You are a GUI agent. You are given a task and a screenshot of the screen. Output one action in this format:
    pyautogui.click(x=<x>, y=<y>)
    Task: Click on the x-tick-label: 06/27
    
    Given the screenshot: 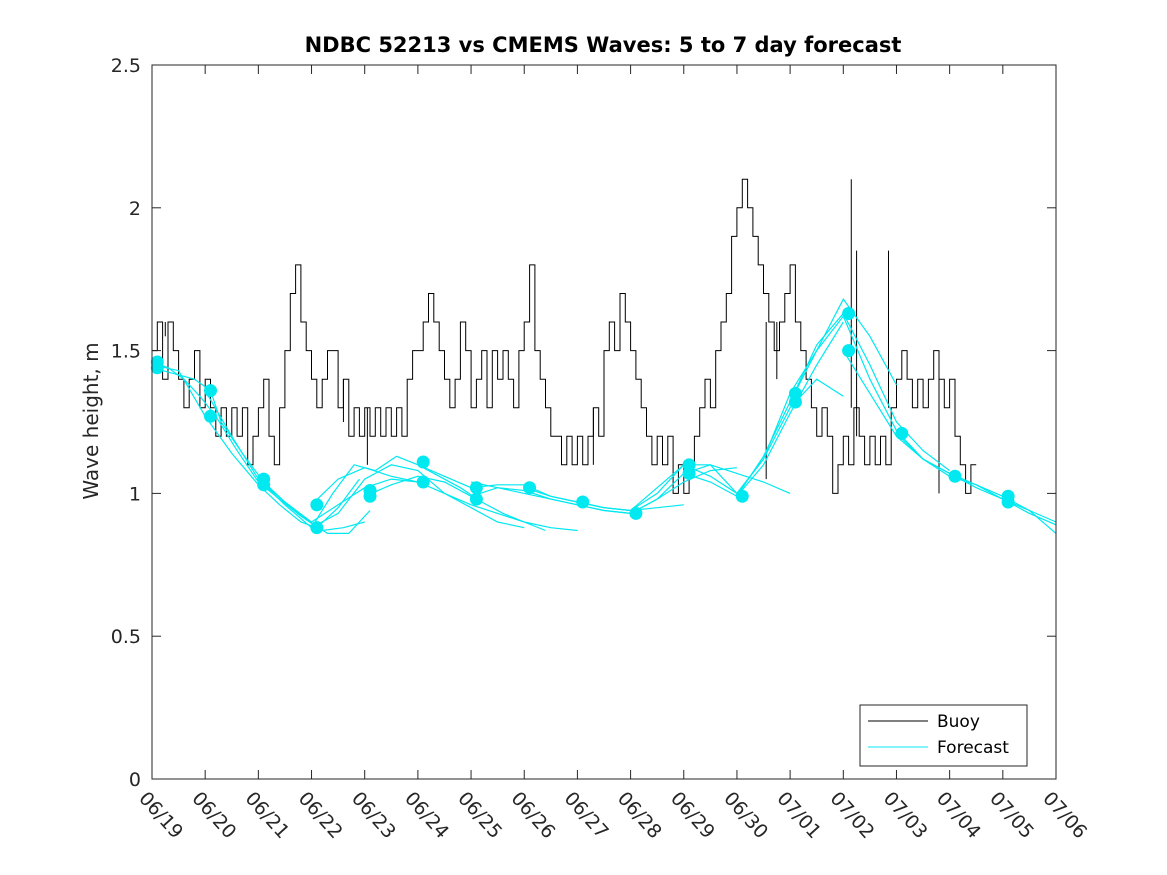 What is the action you would take?
    pyautogui.click(x=586, y=815)
    